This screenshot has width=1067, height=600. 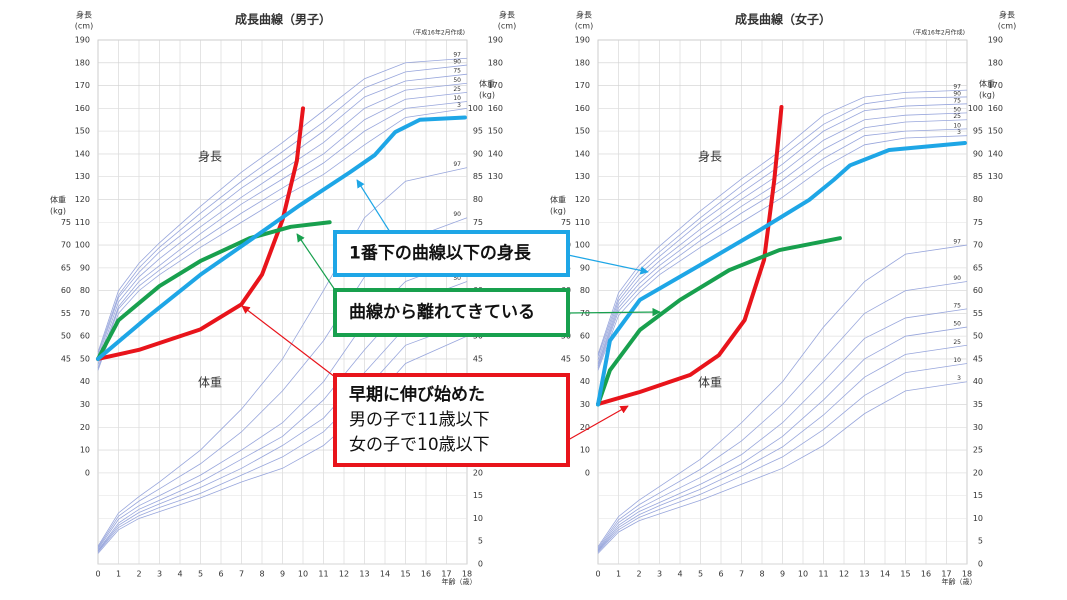 I want to click on y2-tick-label-left: 65, so click(x=66, y=267).